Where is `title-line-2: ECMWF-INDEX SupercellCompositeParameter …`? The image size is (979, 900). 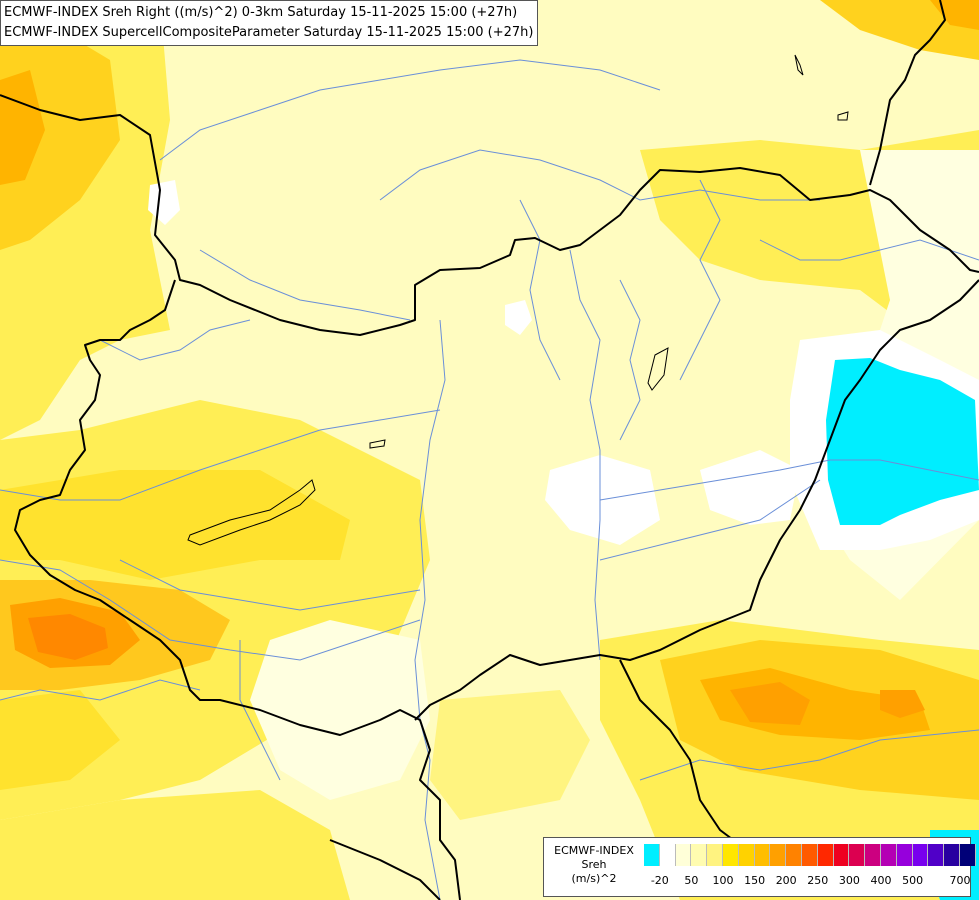 title-line-2: ECMWF-INDEX SupercellCompositeParameter … is located at coordinates (269, 32).